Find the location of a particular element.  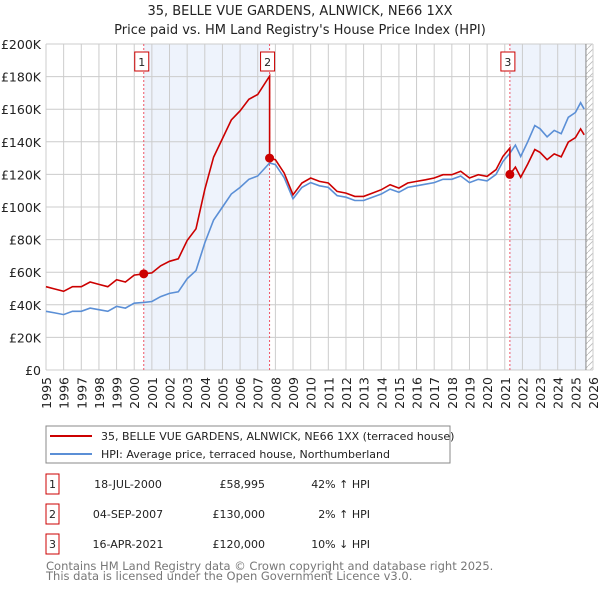

row-number: 1 is located at coordinates (52, 484).